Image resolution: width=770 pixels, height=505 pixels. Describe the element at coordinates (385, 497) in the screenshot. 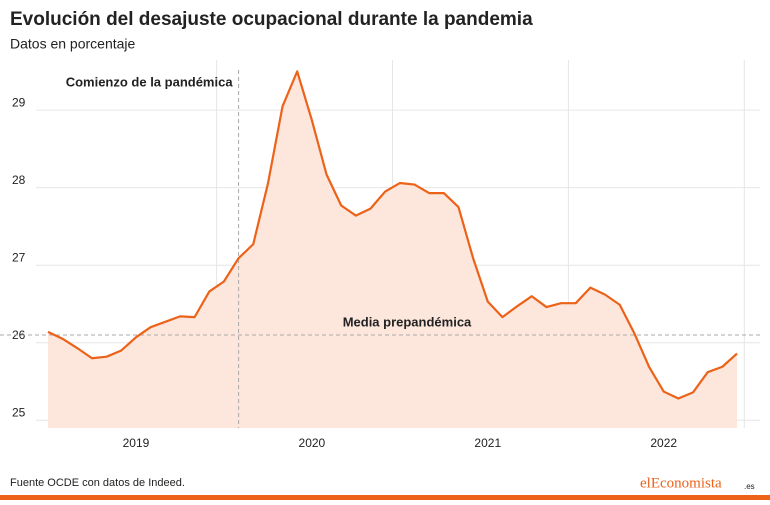

I see `footer-bar` at that location.